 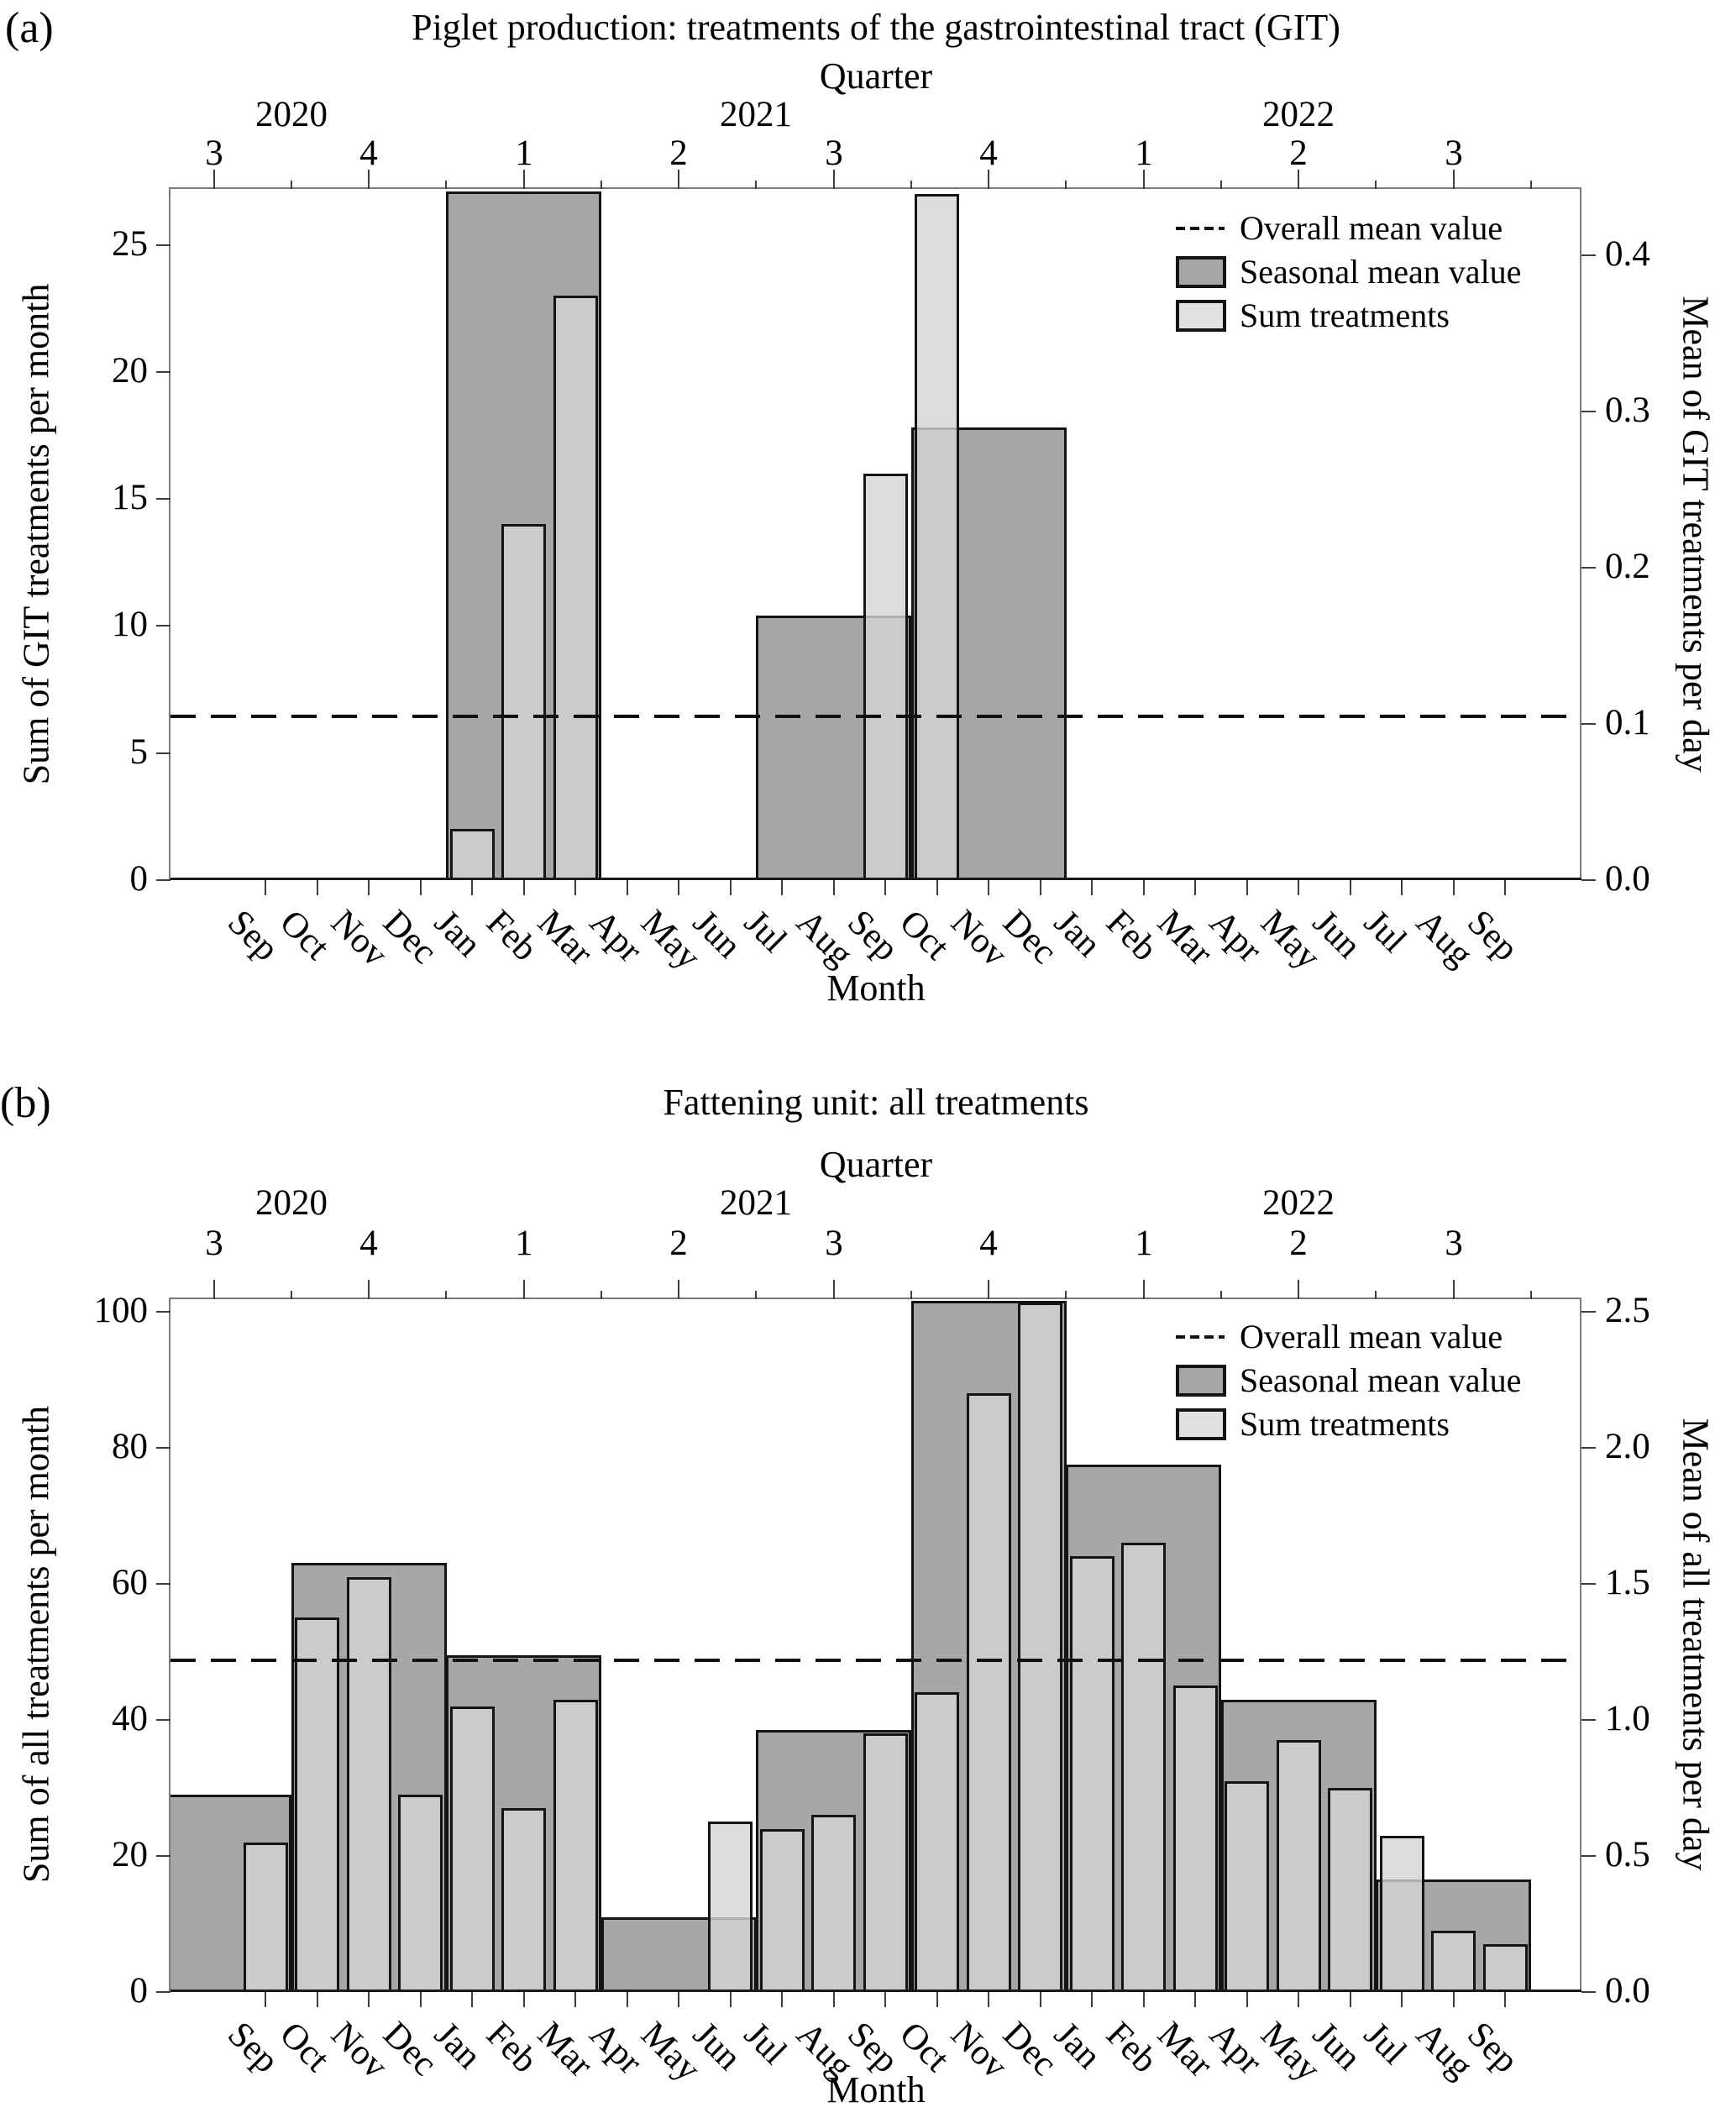 I want to click on y-axis-tick-label-left: 80, so click(x=130, y=1447).